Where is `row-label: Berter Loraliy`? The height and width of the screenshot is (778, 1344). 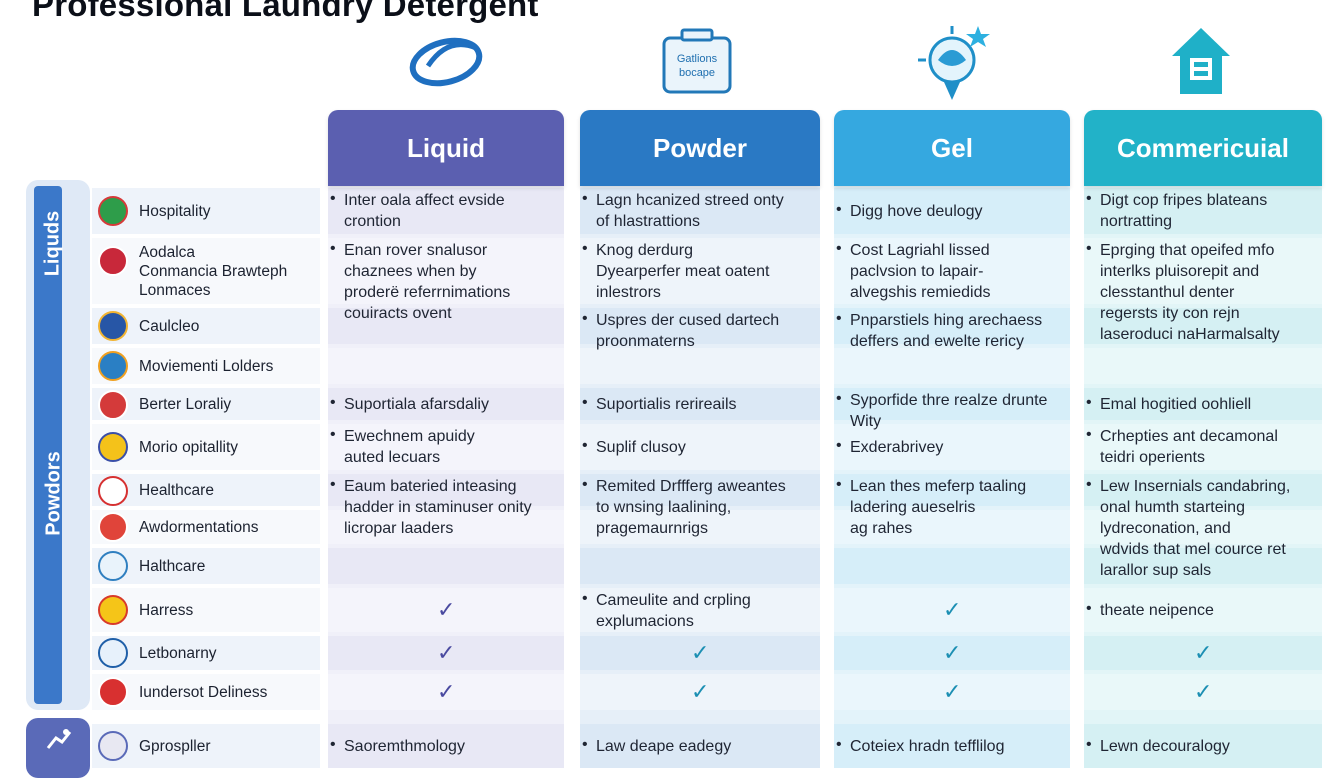
row-label: Berter Loraliy is located at coordinates (185, 404).